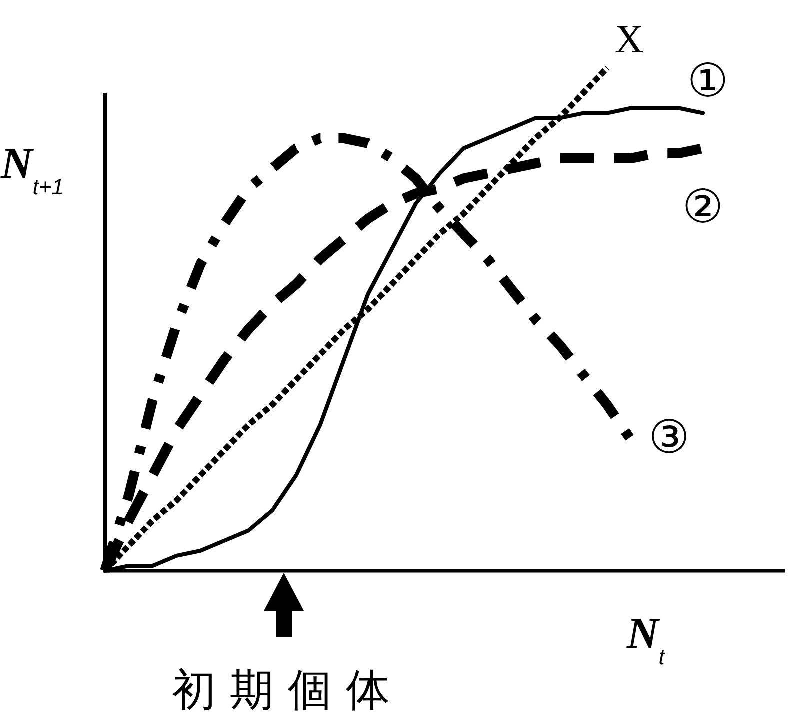  Describe the element at coordinates (703, 206) in the screenshot. I see `series-label: ②` at that location.